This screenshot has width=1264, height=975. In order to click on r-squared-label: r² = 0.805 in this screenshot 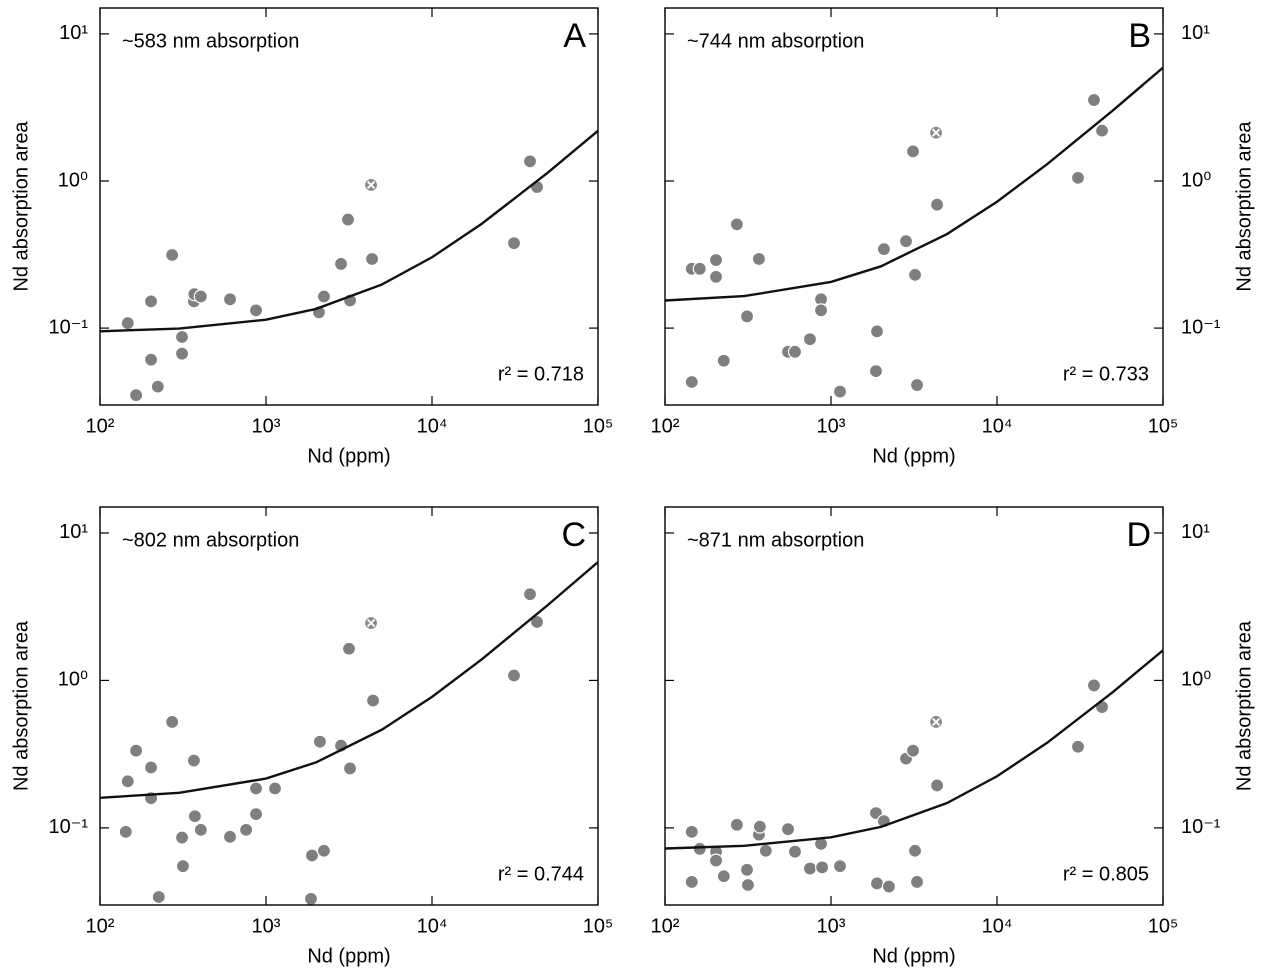, I will do `click(1106, 874)`.